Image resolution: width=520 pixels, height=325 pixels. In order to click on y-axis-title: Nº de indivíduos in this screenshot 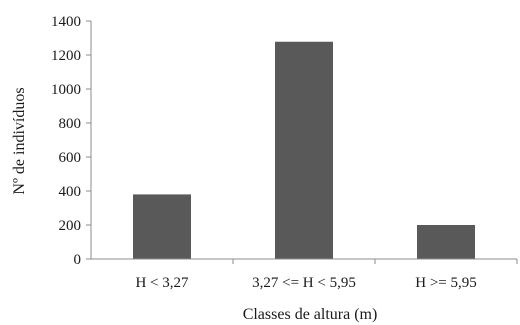, I will do `click(19, 140)`.